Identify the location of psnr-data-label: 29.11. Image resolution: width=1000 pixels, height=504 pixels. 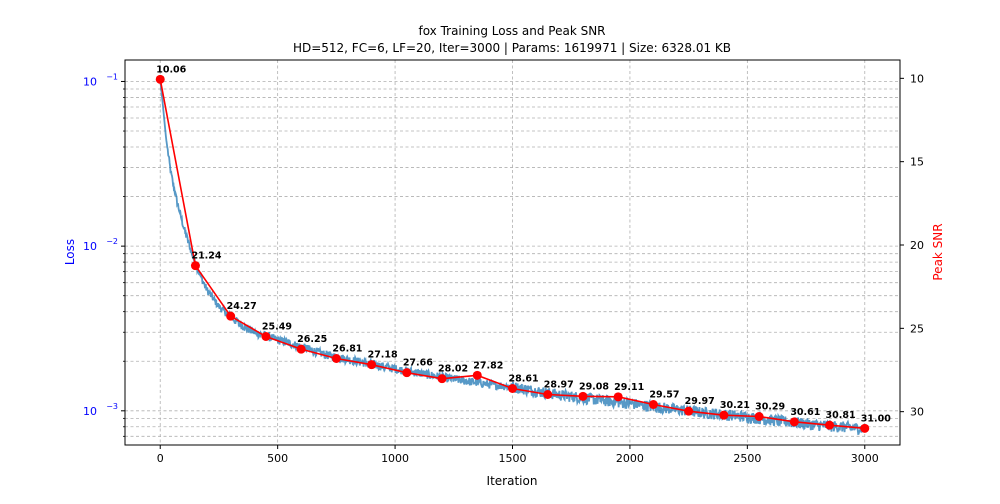
(629, 387).